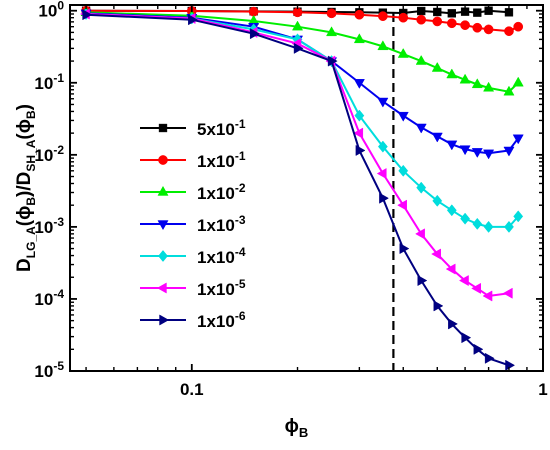 This screenshot has width=550, height=450. What do you see at coordinates (221, 160) in the screenshot?
I see `legend-label-1: 1x10⁻¹` at bounding box center [221, 160].